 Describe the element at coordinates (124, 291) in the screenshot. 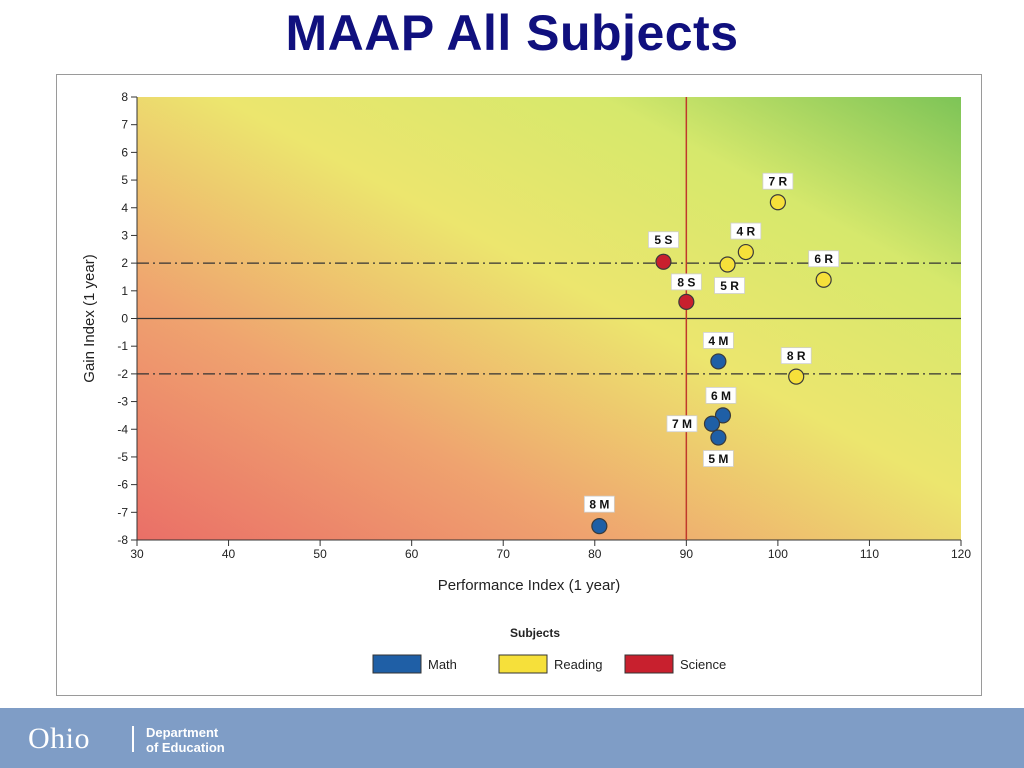

I see `y-tick-label: 1` at that location.